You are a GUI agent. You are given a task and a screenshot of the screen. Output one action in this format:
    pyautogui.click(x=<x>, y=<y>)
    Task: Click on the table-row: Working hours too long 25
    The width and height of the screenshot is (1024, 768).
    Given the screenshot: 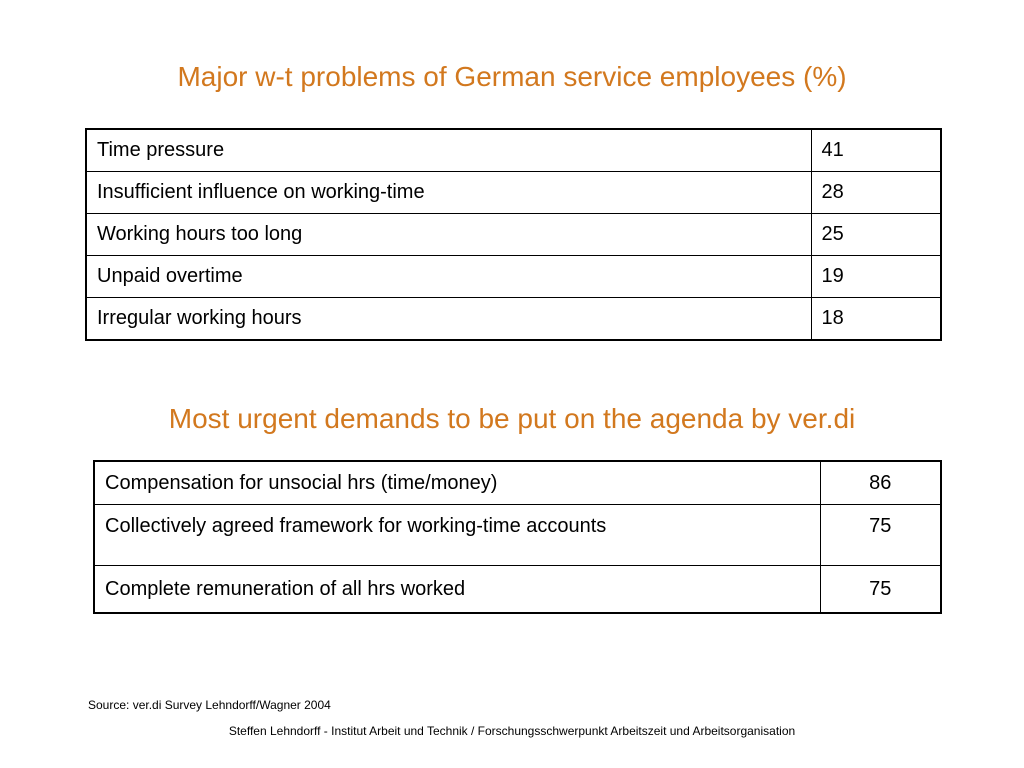 What is the action you would take?
    pyautogui.click(x=513, y=234)
    